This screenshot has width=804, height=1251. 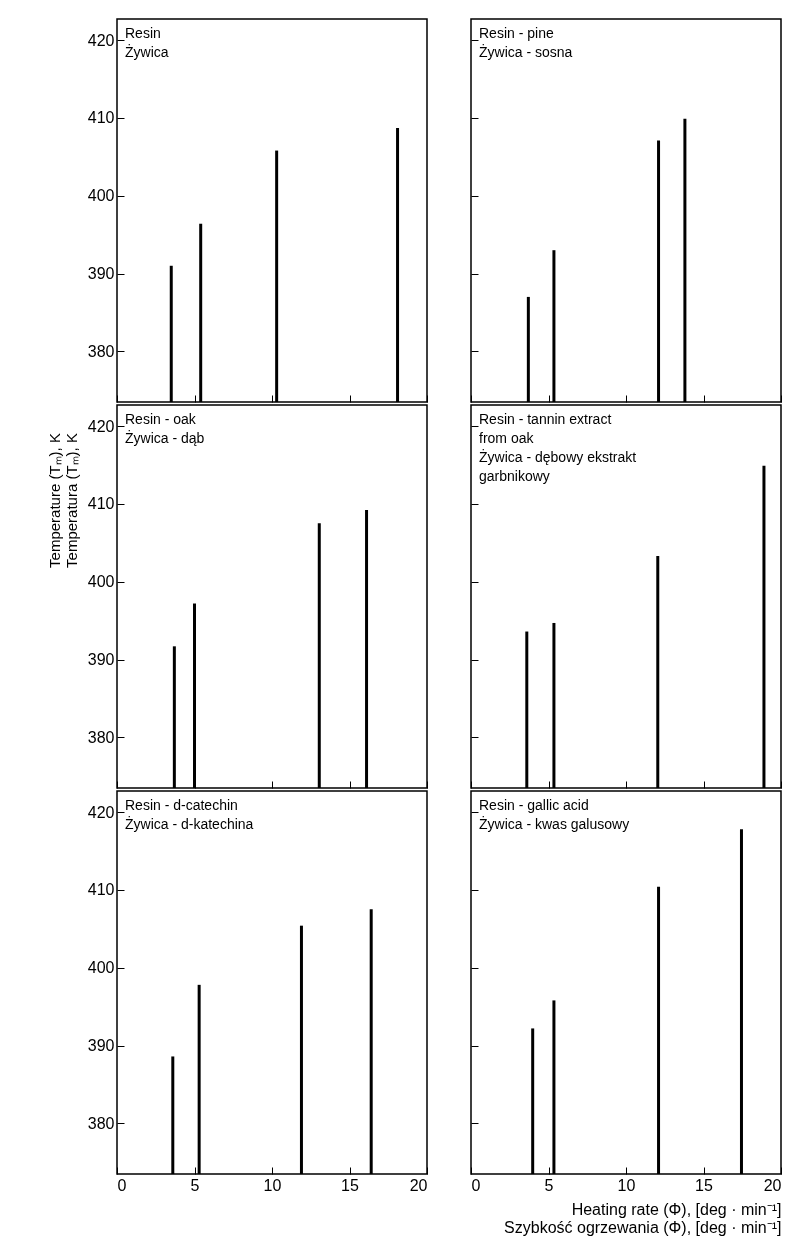 What do you see at coordinates (558, 447) in the screenshot?
I see `text: Resin - tannin extract from oak Żywica - dębowy ekstrakt garbnikowy` at bounding box center [558, 447].